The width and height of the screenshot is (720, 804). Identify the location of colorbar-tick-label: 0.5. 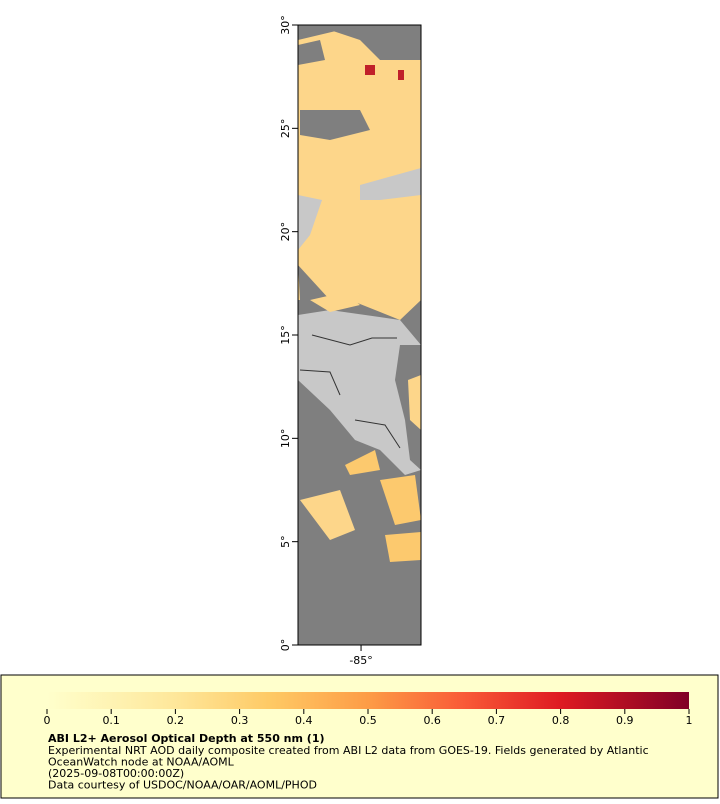
(368, 720).